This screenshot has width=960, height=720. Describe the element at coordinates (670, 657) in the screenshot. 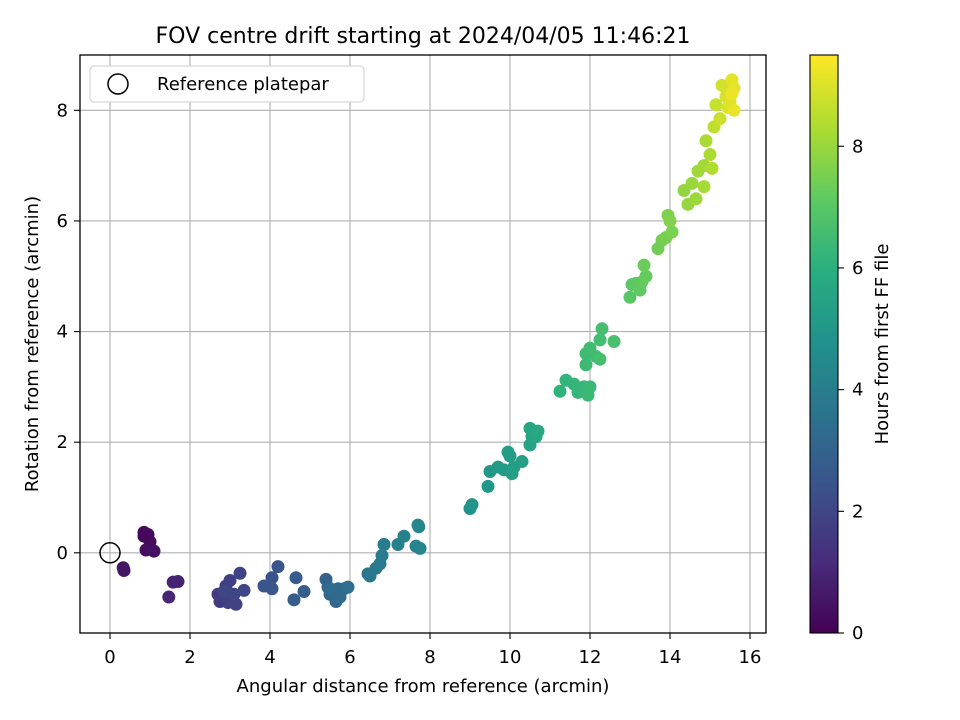

I see `x-tick-label: 14` at that location.